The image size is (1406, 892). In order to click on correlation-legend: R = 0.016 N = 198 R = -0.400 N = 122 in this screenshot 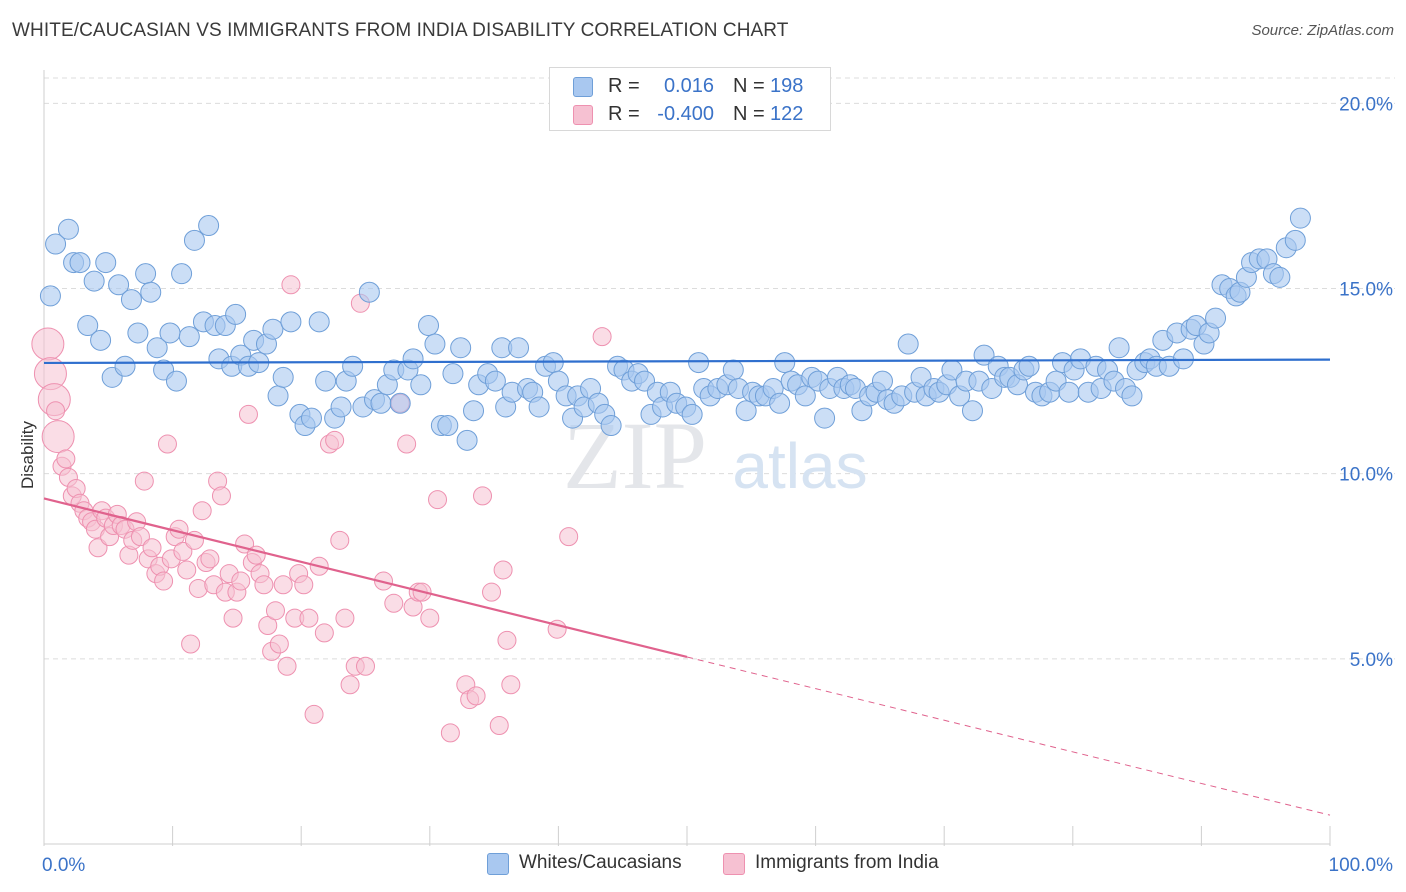, I will do `click(690, 99)`.